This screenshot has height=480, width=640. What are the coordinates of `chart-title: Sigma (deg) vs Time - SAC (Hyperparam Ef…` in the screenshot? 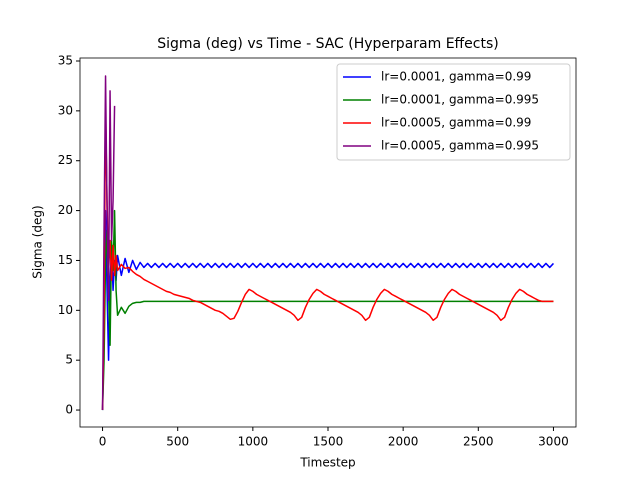 It's located at (328, 44).